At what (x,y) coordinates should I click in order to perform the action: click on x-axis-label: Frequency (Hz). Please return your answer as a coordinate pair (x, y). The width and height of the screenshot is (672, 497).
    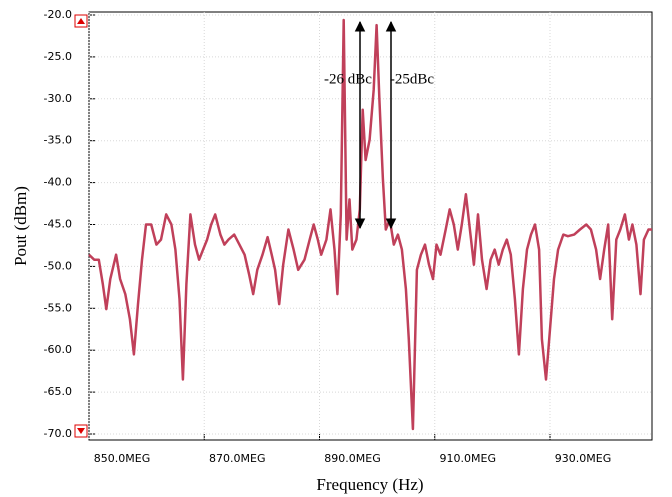
    Looking at the image, I should click on (369, 484).